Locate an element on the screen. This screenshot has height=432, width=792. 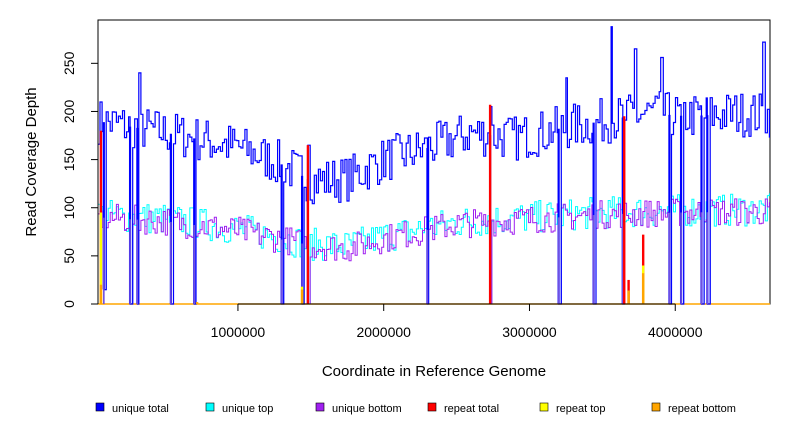
x-tick-label: 2000000 is located at coordinates (383, 332).